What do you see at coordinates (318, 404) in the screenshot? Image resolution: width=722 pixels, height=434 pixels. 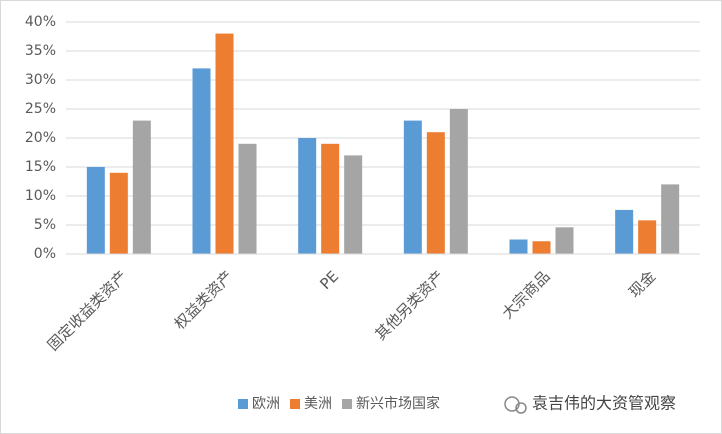 I see `legend-label: 美洲` at bounding box center [318, 404].